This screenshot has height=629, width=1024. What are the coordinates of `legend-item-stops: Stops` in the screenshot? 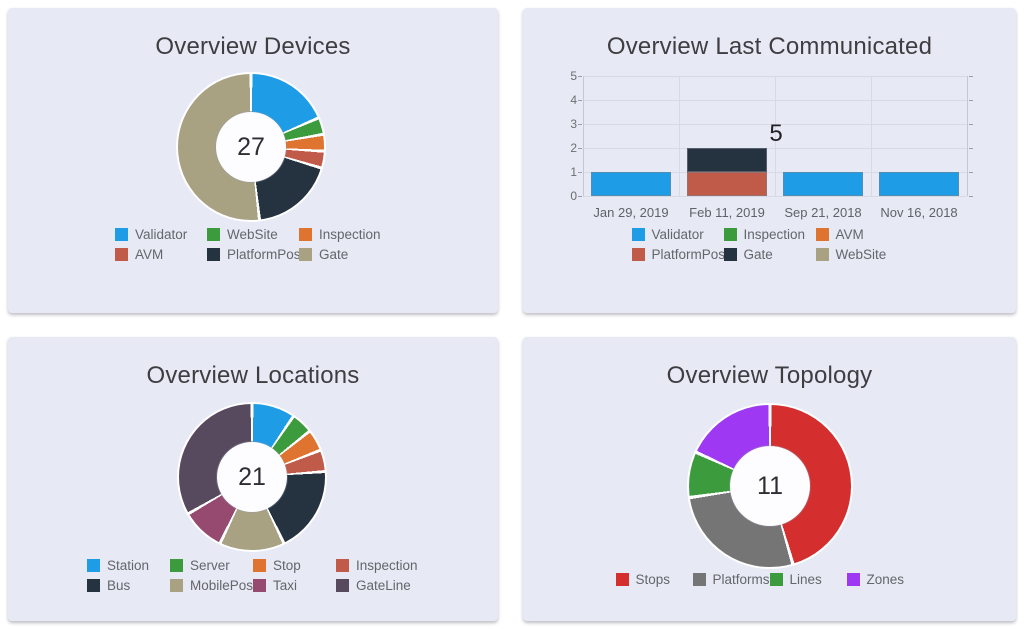 It's located at (654, 579).